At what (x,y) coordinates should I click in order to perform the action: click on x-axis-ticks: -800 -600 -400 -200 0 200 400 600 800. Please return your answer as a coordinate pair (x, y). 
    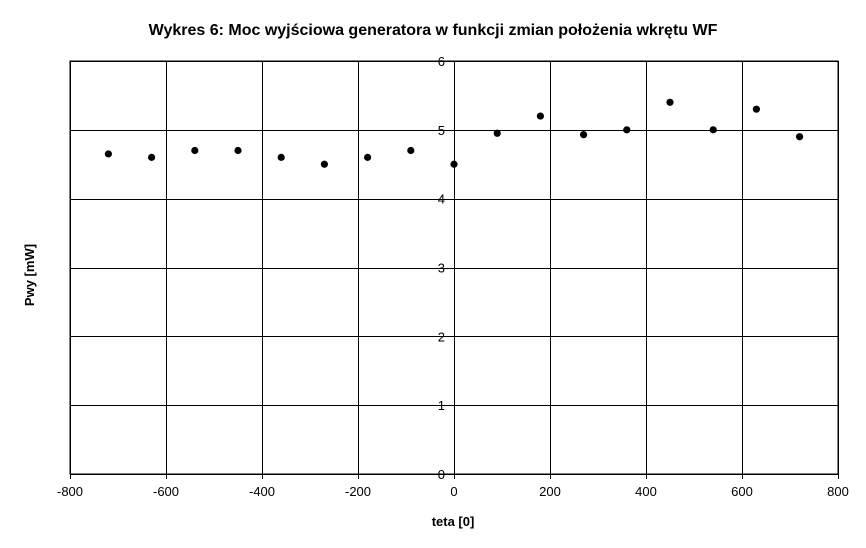
    Looking at the image, I should click on (453, 491).